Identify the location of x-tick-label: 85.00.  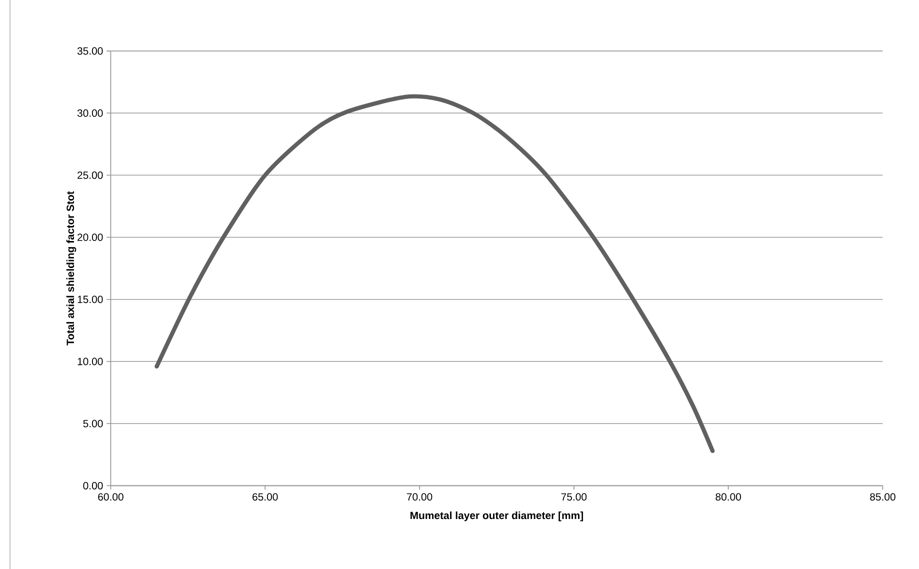
(883, 497).